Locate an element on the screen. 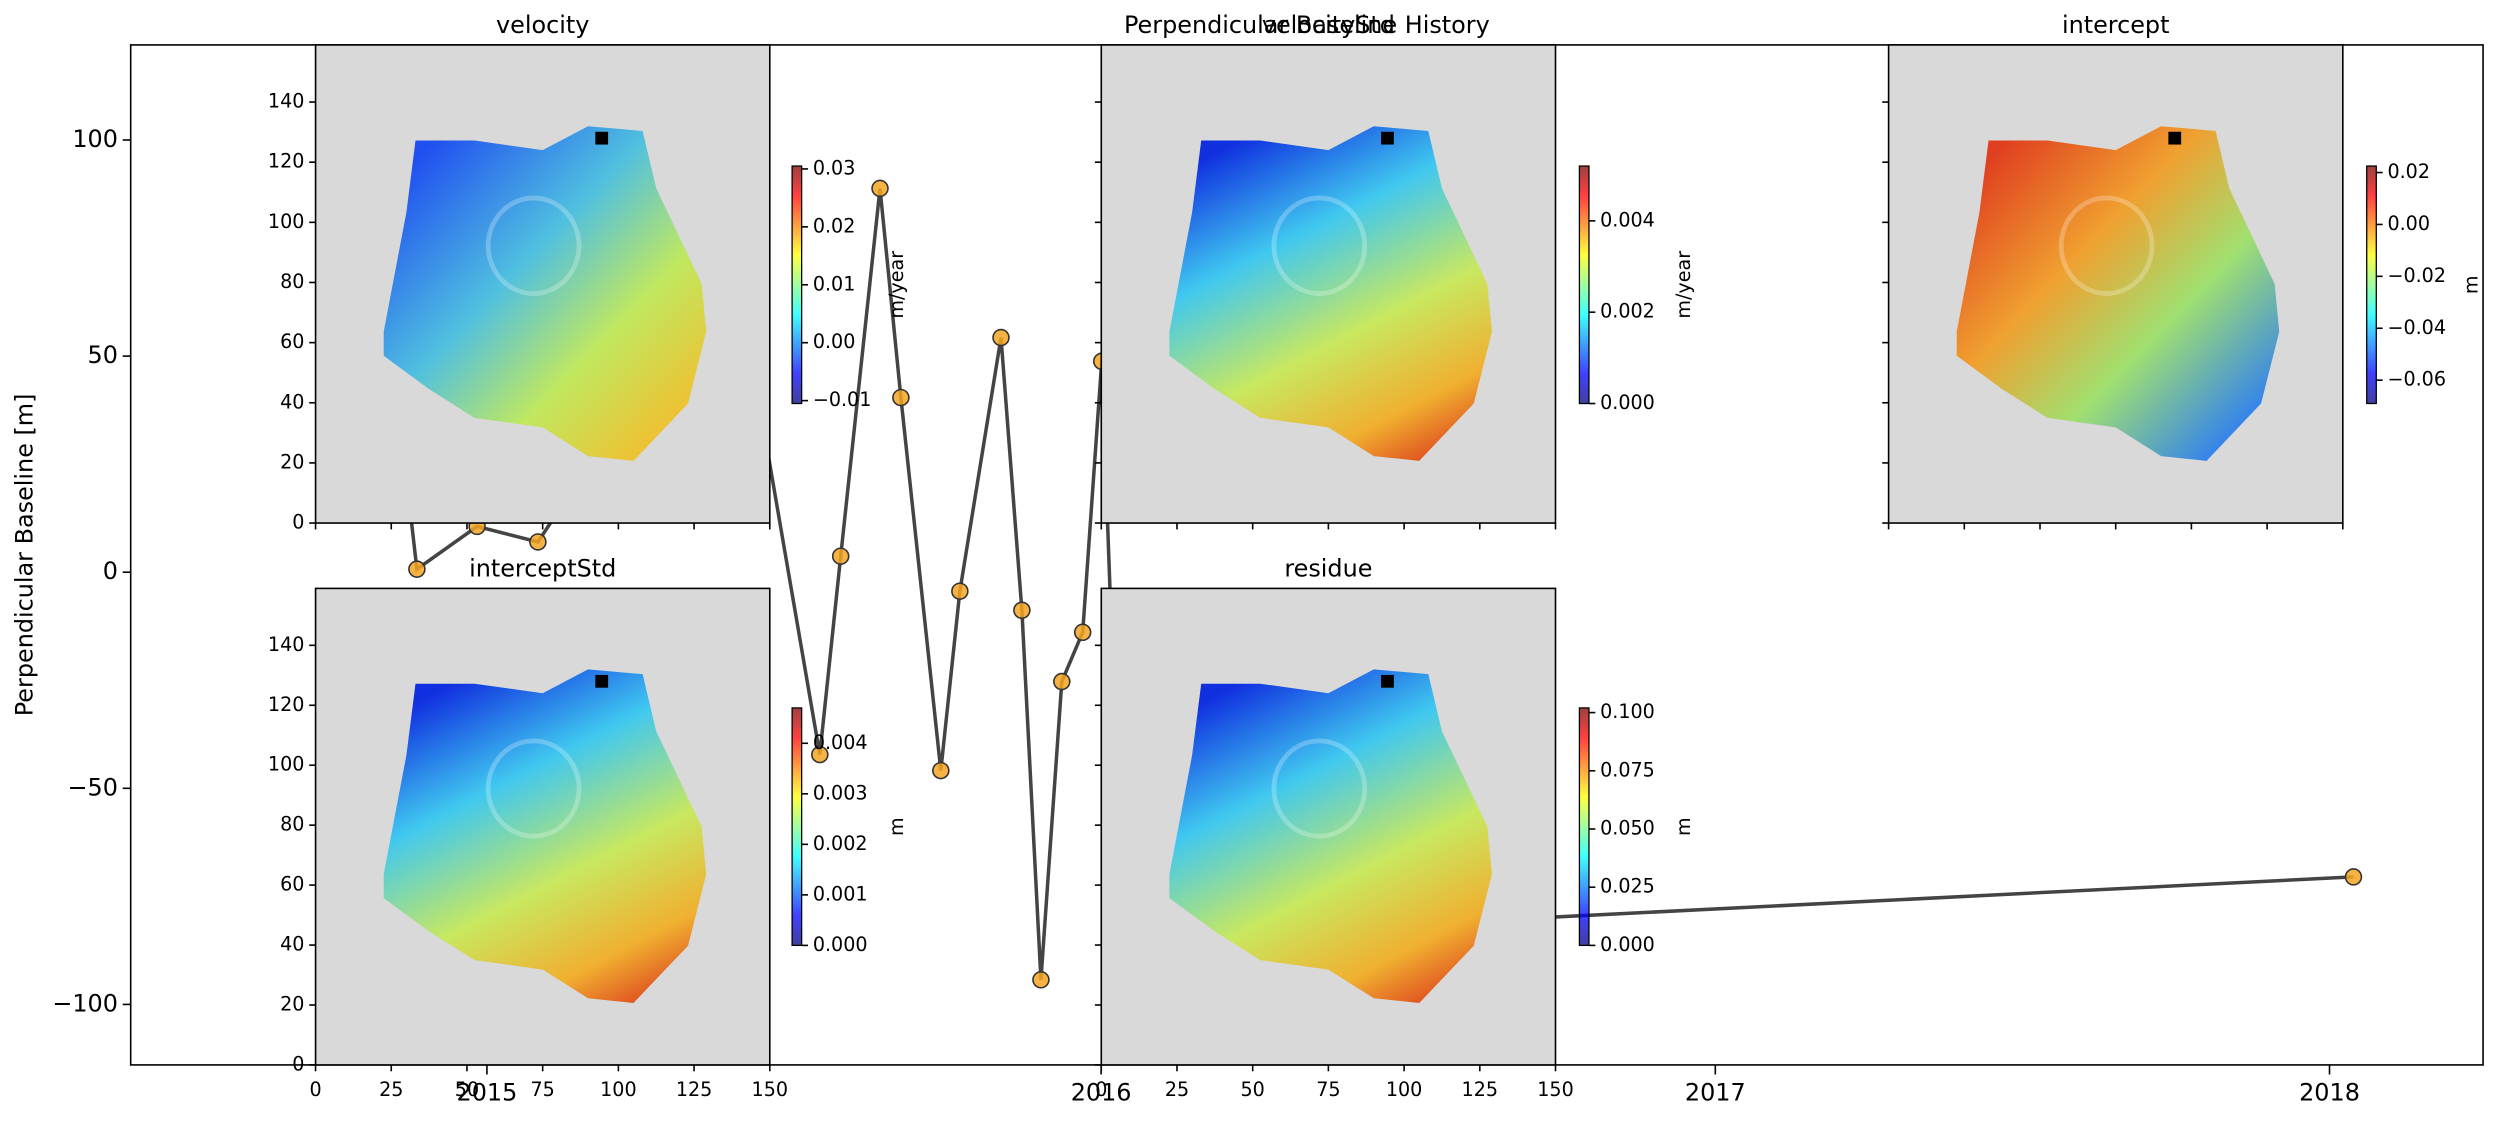 This screenshot has width=2499, height=1121. panel-title: residue is located at coordinates (1328, 568).